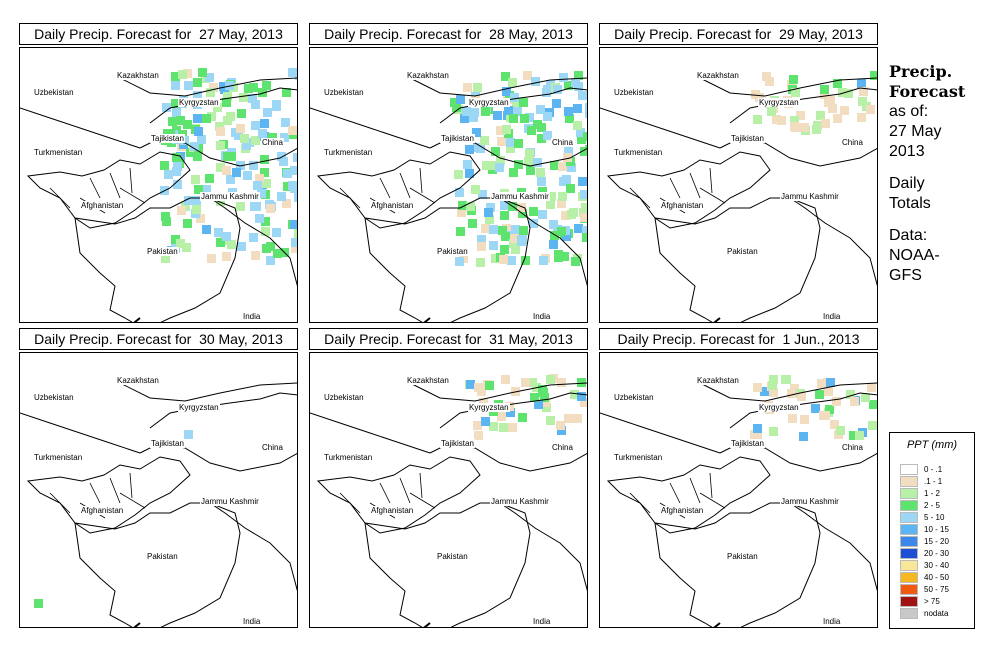 This screenshot has width=983, height=649. I want to click on map-label-tajikistan: Tajikistan, so click(167, 443).